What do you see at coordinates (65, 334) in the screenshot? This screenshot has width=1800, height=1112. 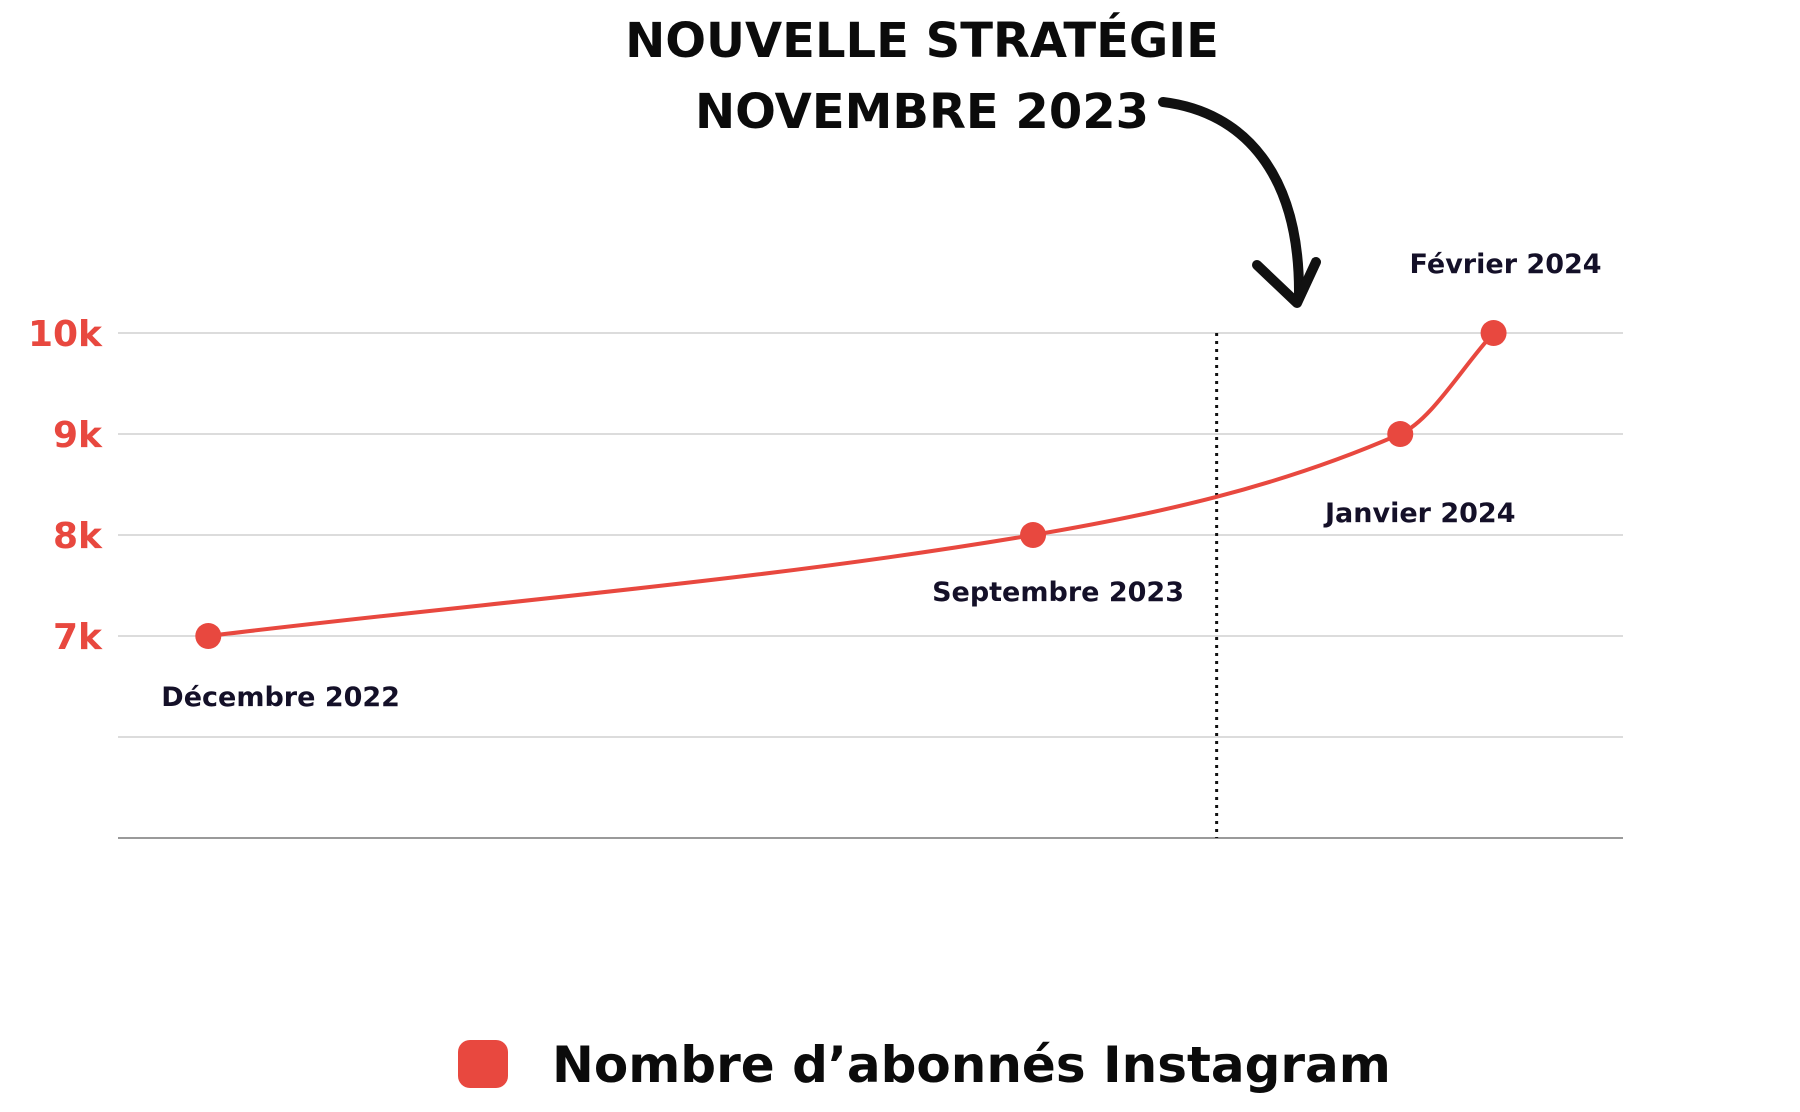 I see `y-tick-label: 10k` at bounding box center [65, 334].